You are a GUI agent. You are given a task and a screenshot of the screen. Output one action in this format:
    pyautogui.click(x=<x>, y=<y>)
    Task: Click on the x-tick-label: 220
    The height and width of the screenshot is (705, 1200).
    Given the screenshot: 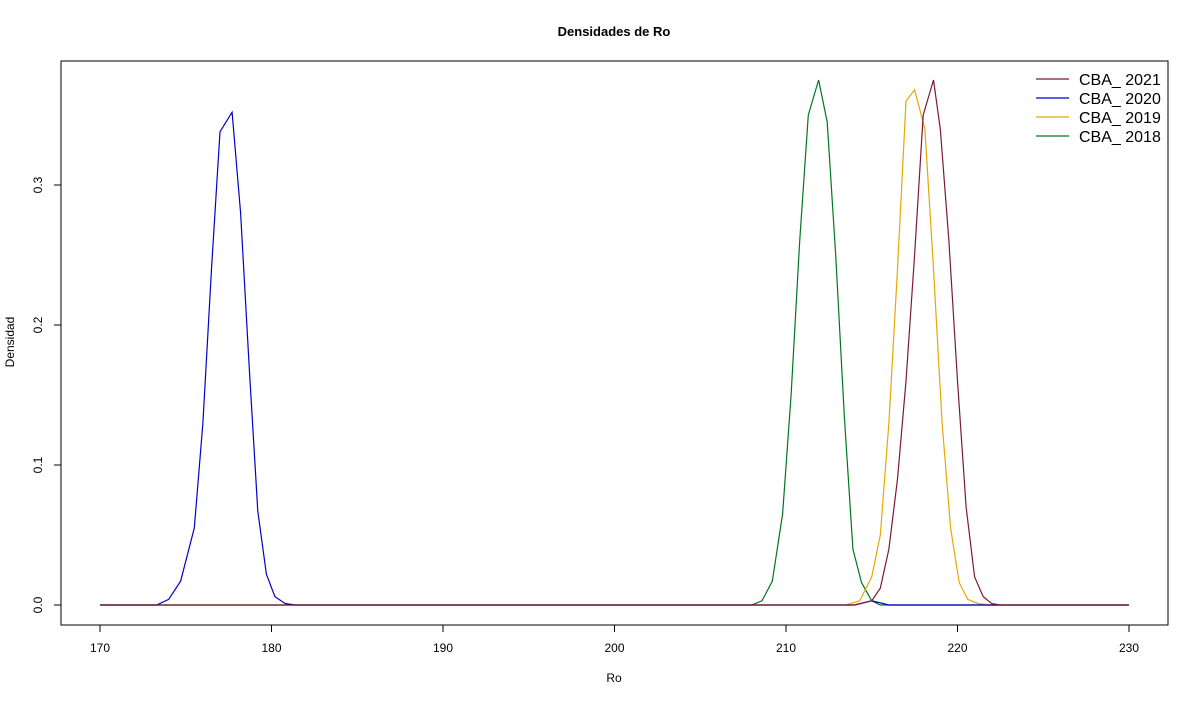 What is the action you would take?
    pyautogui.click(x=957, y=648)
    